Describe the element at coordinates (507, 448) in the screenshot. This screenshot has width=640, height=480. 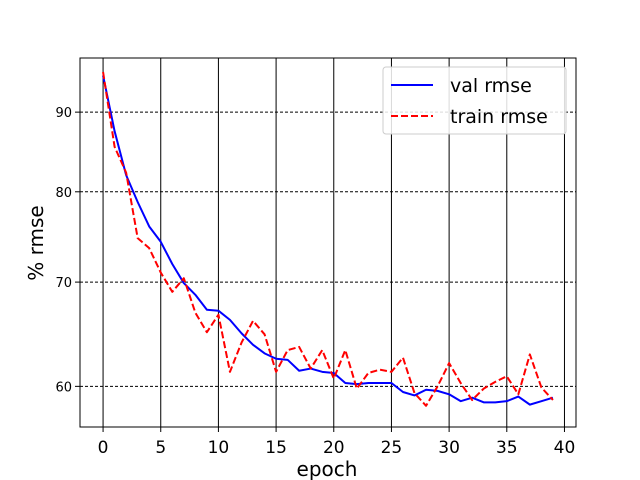
I see `x-tick-label: 35` at that location.